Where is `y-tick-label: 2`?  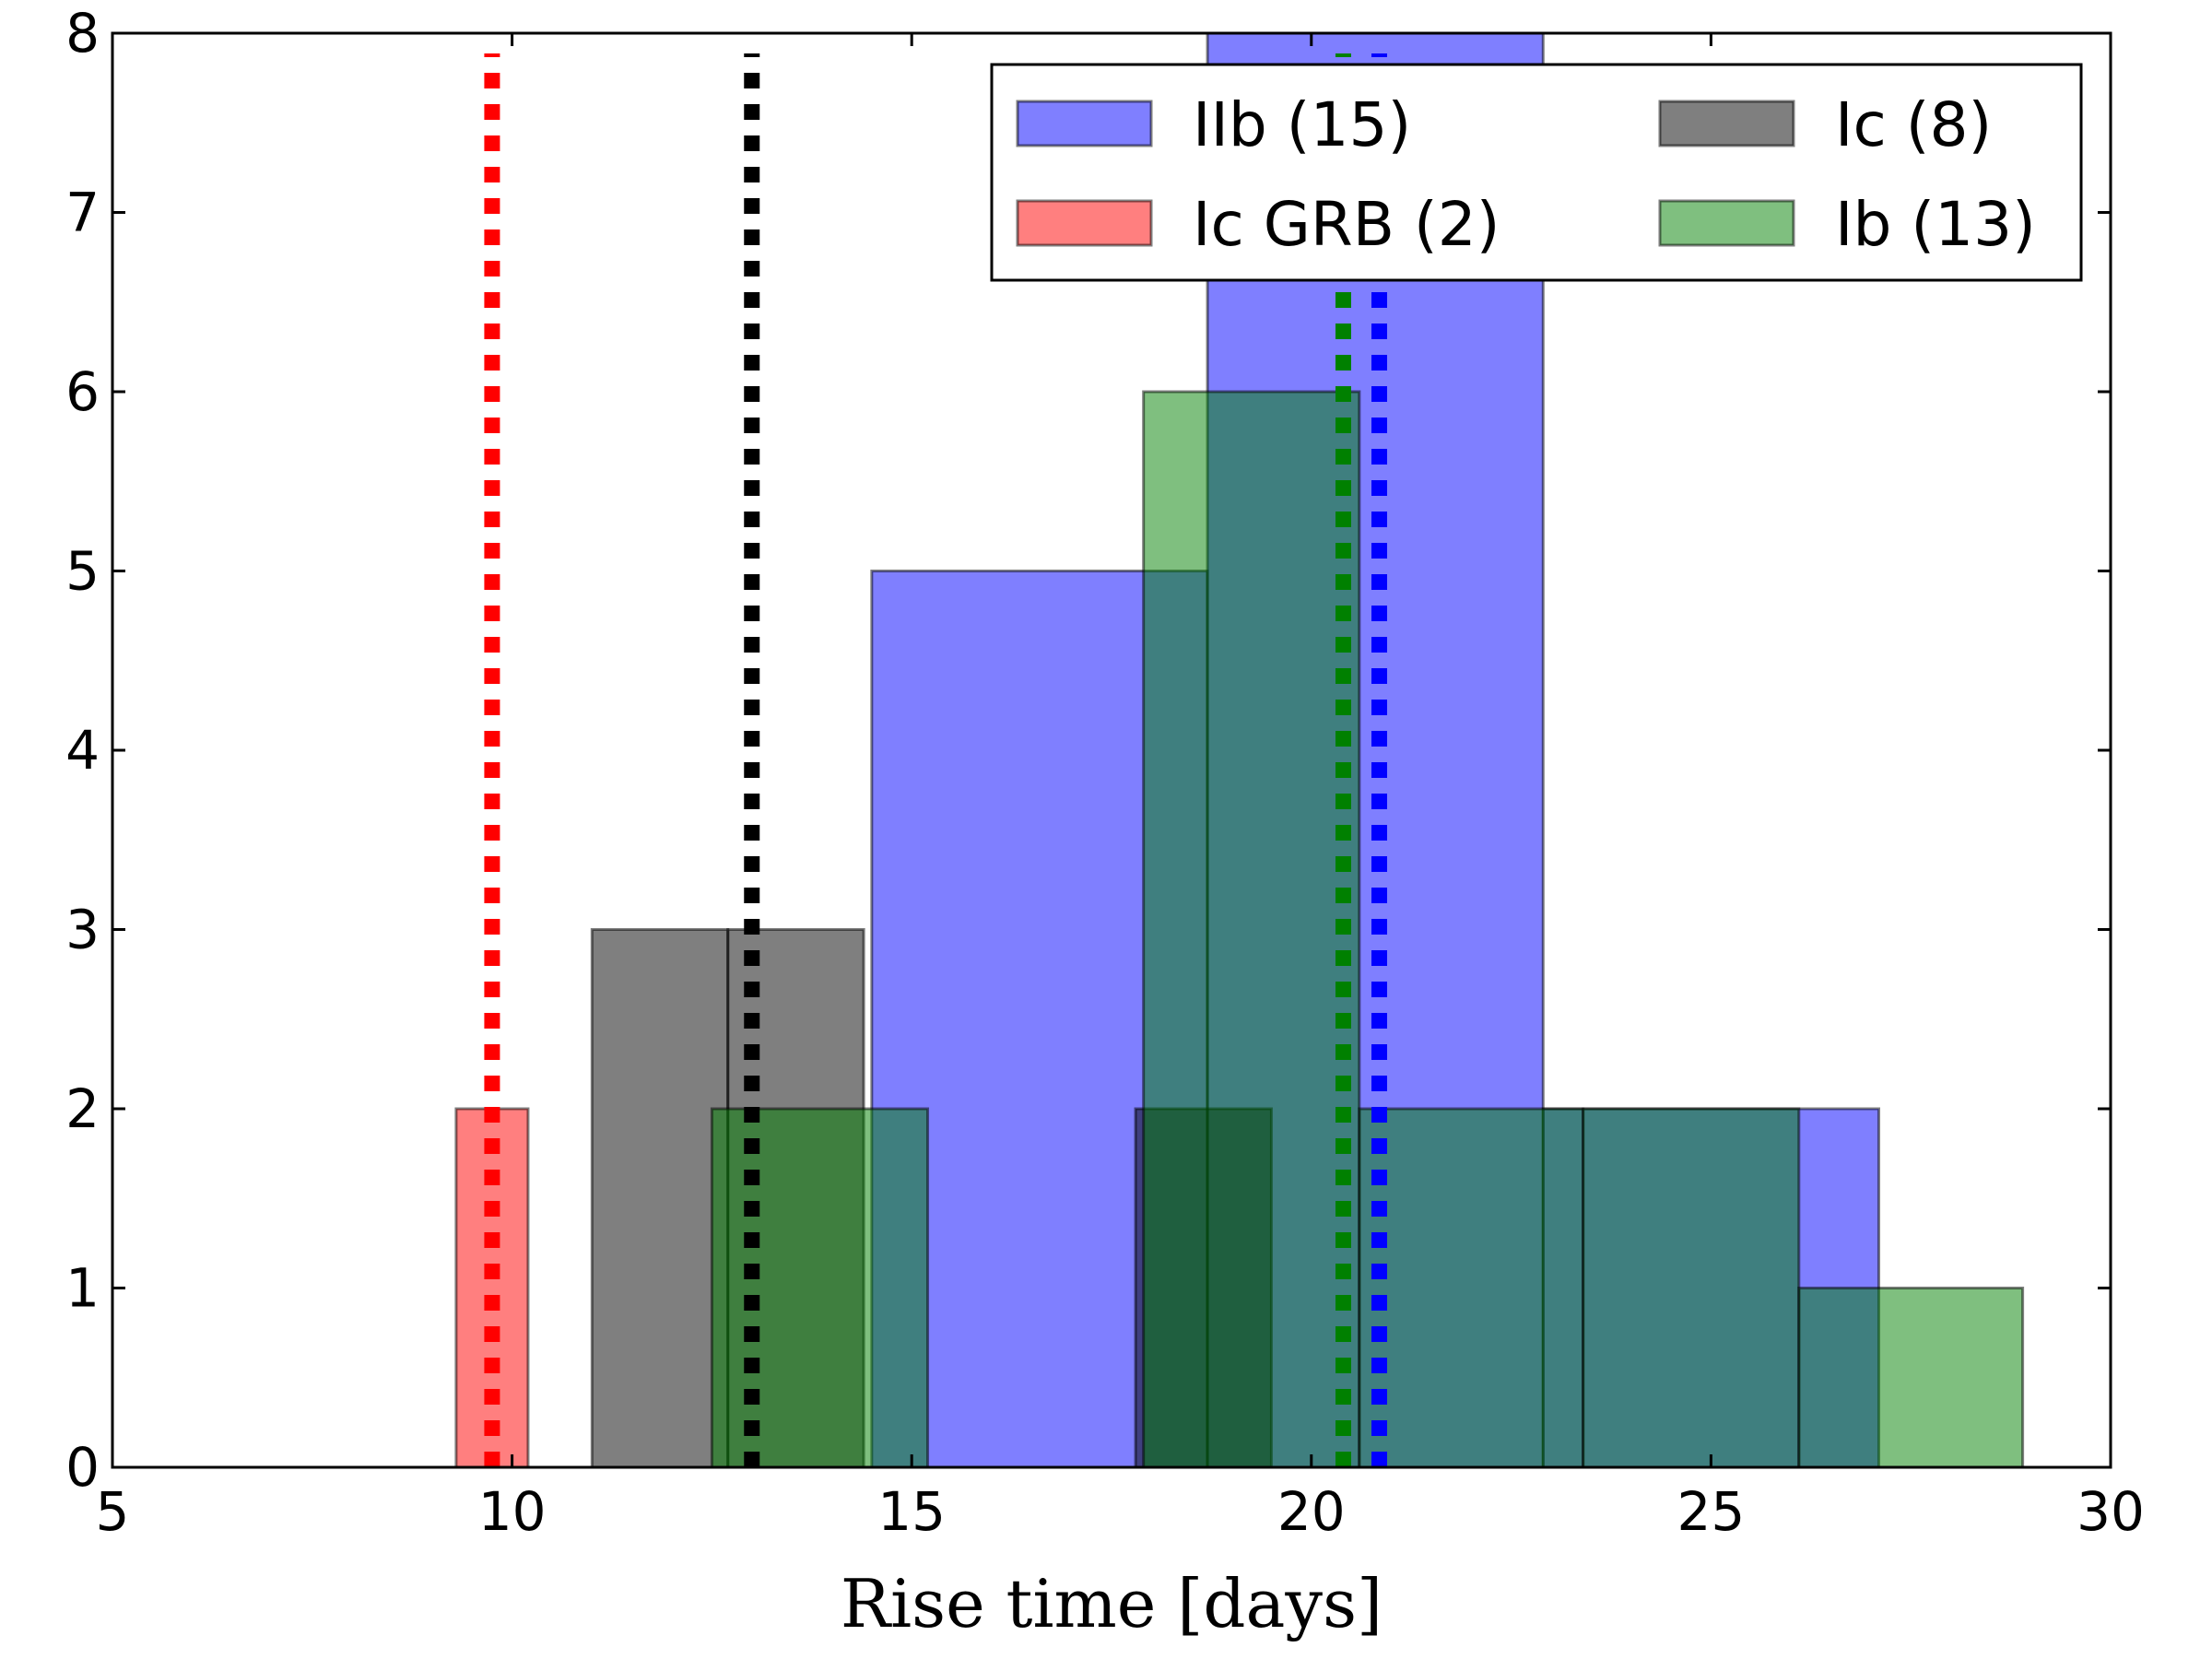
y-tick-label: 2 is located at coordinates (82, 1108).